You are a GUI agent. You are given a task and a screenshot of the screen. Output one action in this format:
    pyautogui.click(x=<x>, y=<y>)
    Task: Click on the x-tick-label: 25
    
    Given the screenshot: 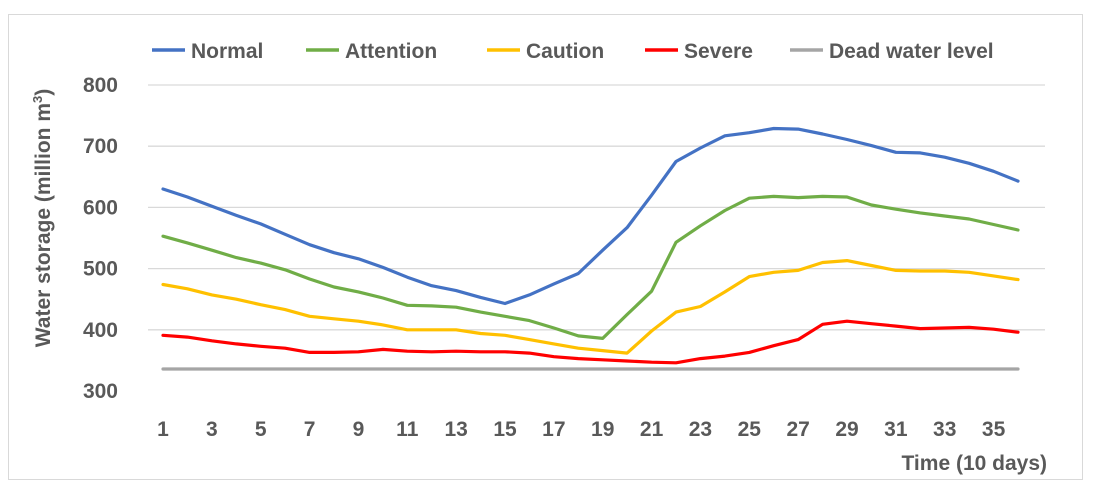 What is the action you would take?
    pyautogui.click(x=750, y=429)
    